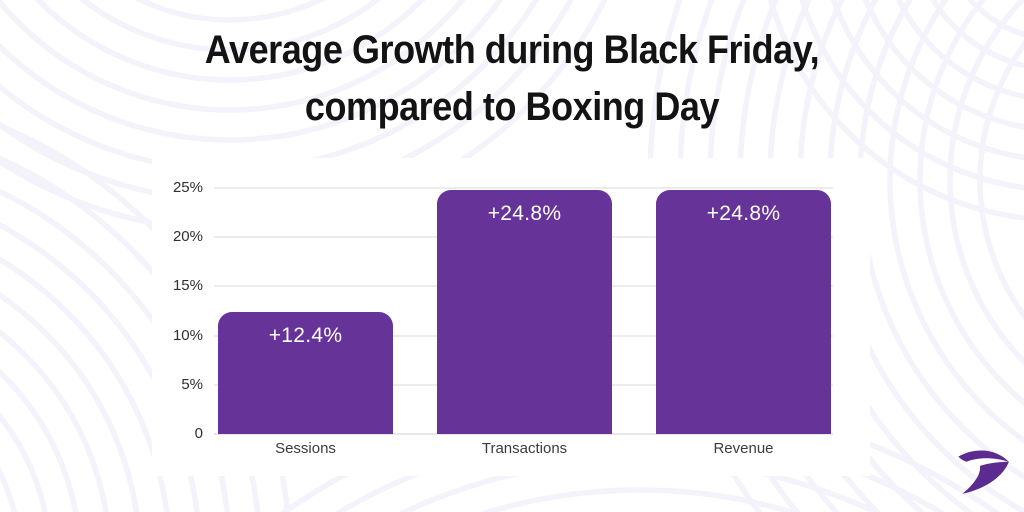  Describe the element at coordinates (192, 384) in the screenshot. I see `y-tick-label: 5%` at that location.